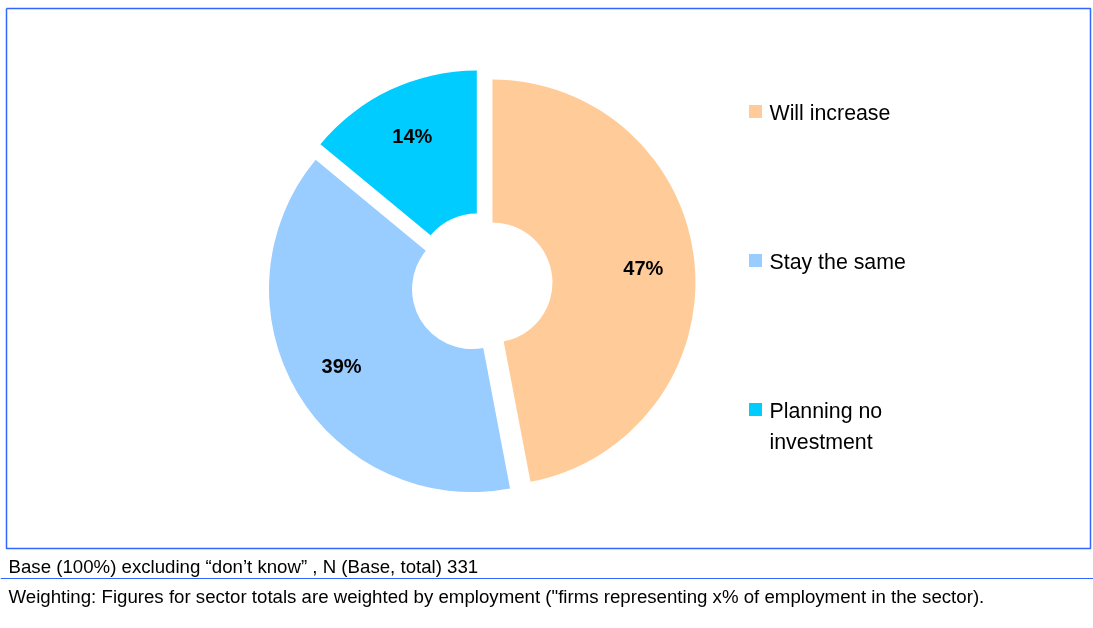 Image resolution: width=1093 pixels, height=628 pixels. I want to click on text: Weighting: Figures for sector totals are weighted by employment ("firms representing x% of employment in the sector)., so click(496, 596).